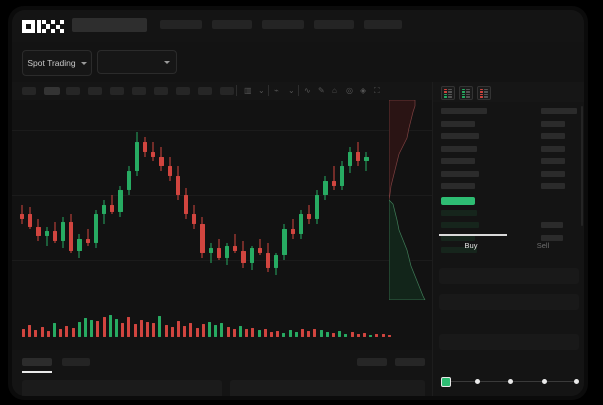 The width and height of the screenshot is (603, 405). Describe the element at coordinates (236, 90) in the screenshot. I see `toolbar-divider` at that location.